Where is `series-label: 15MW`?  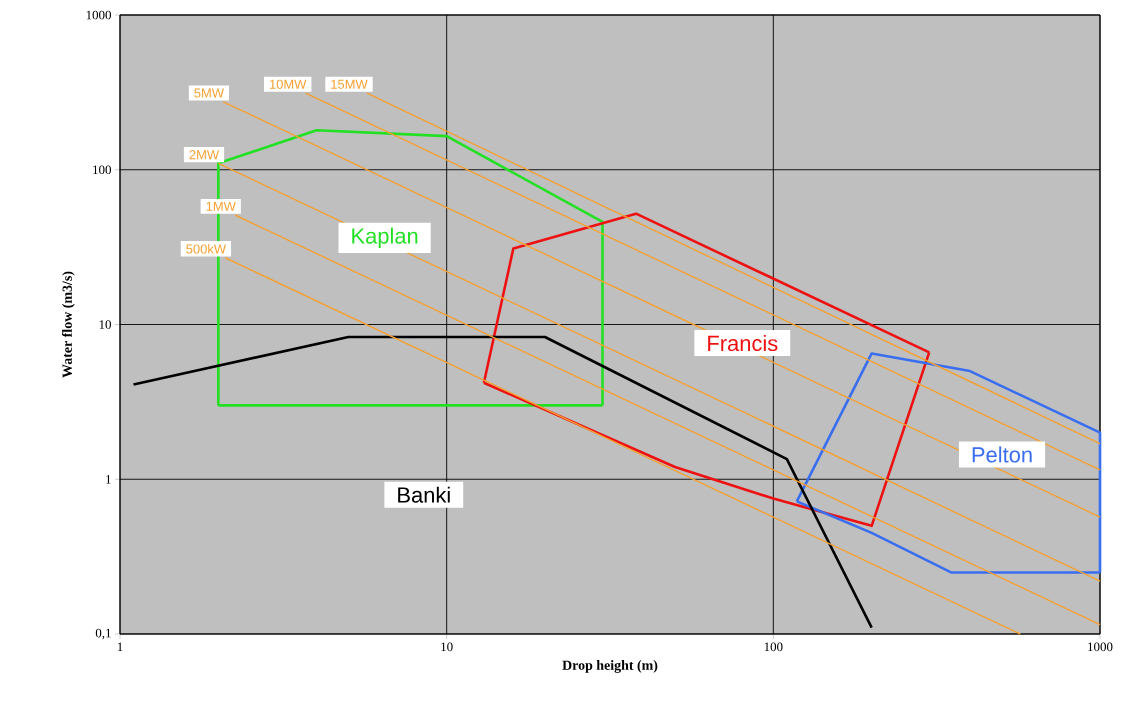
series-label: 15MW is located at coordinates (349, 84).